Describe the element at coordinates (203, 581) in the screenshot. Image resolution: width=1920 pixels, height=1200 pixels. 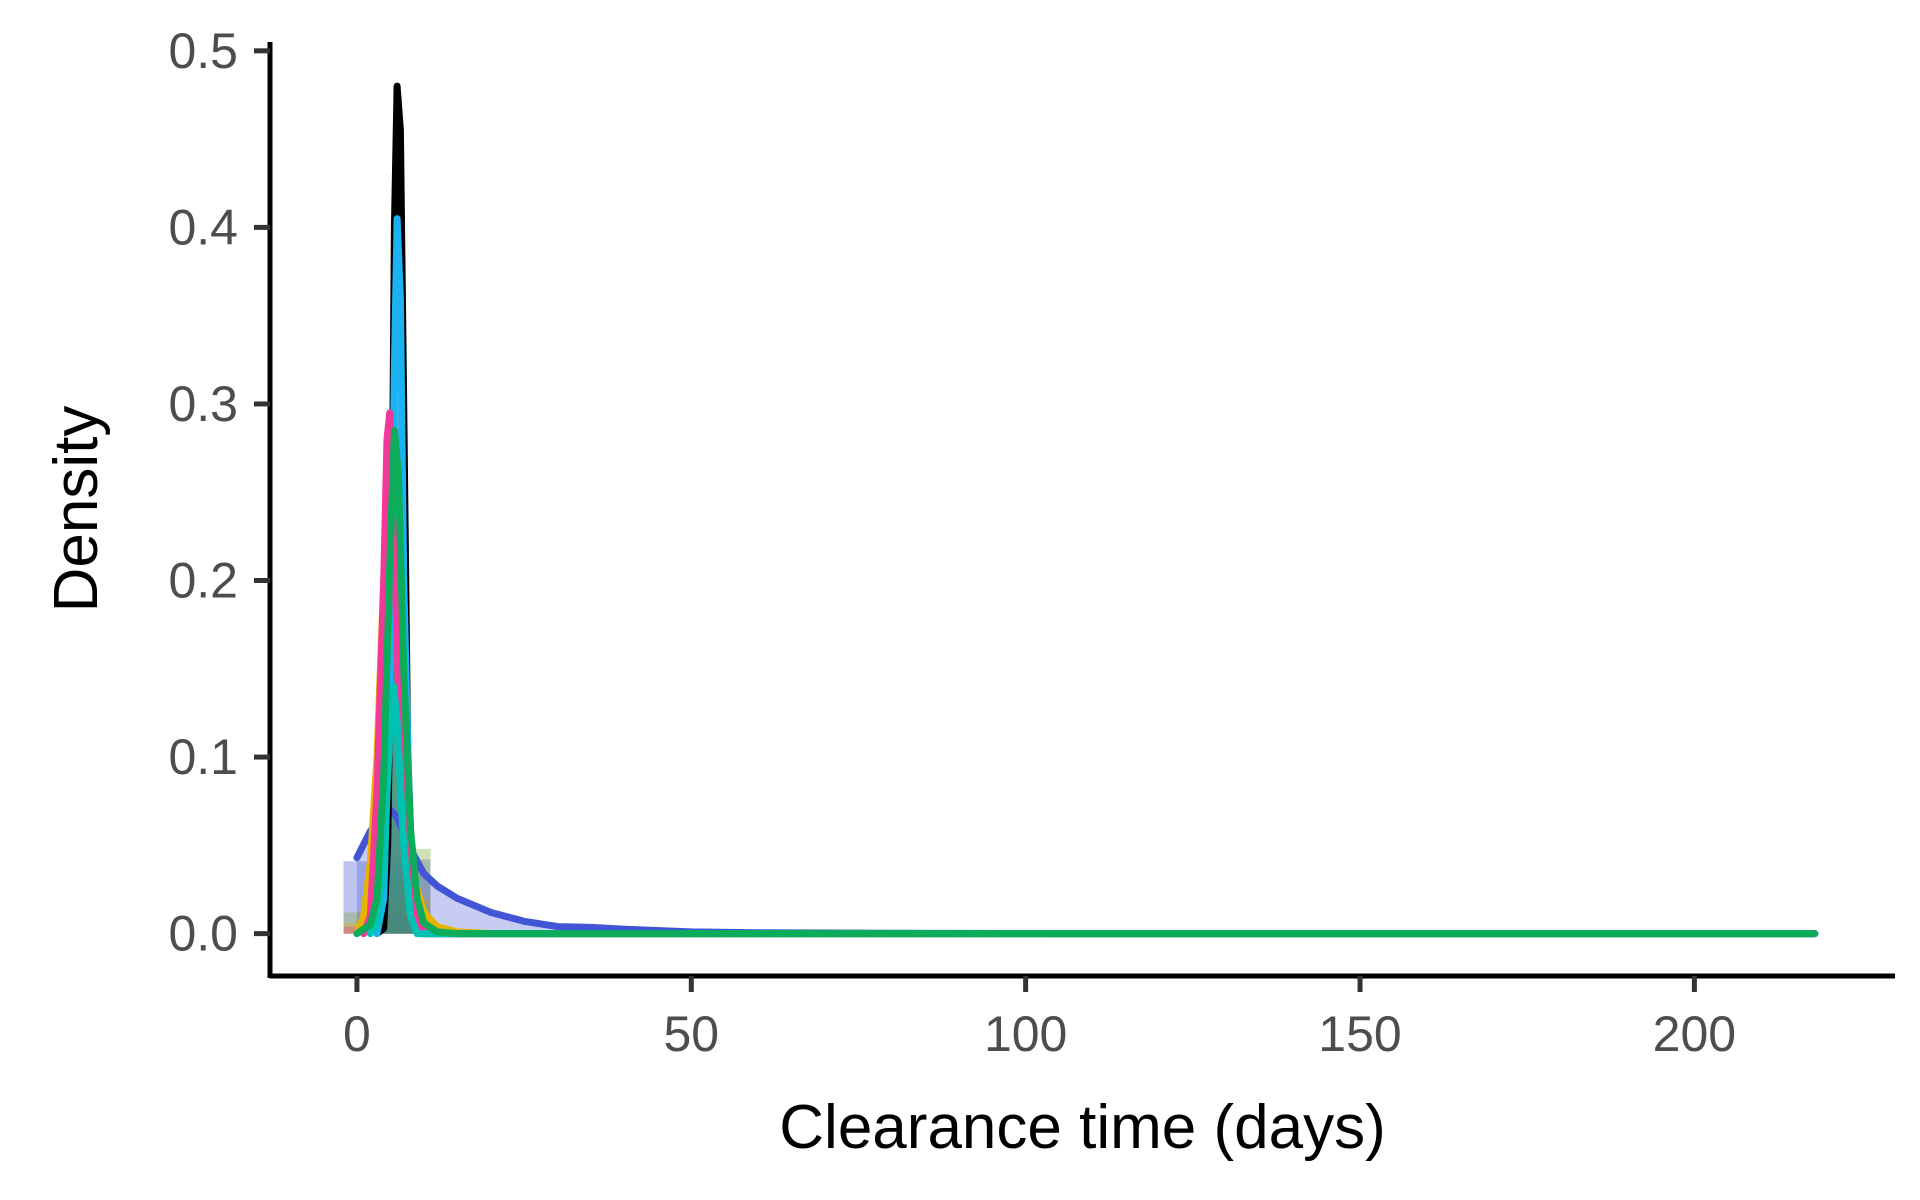
I see `y-tick-label-2: 0.2` at that location.